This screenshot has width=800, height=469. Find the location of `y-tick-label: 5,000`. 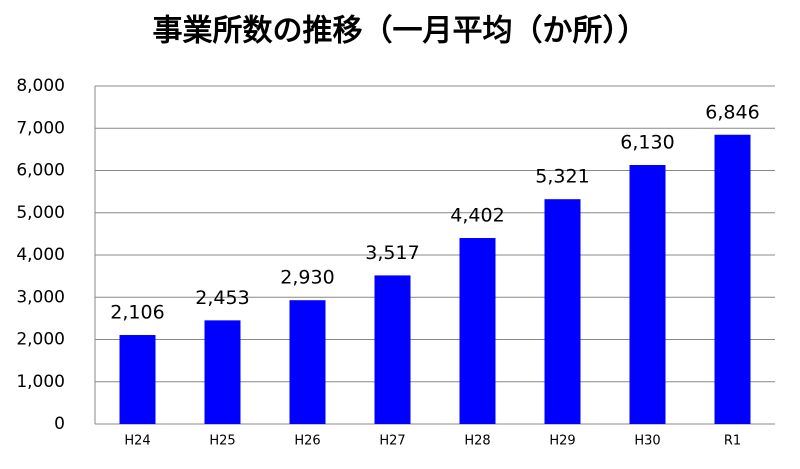

y-tick-label: 5,000 is located at coordinates (40, 213).